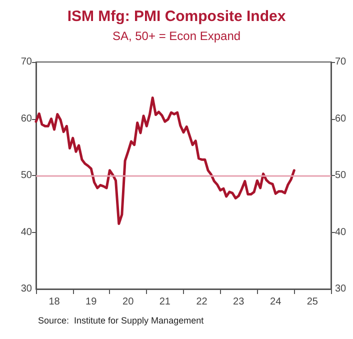 This screenshot has height=339, width=353. Describe the element at coordinates (26, 175) in the screenshot. I see `y-tick-label: 50` at that location.